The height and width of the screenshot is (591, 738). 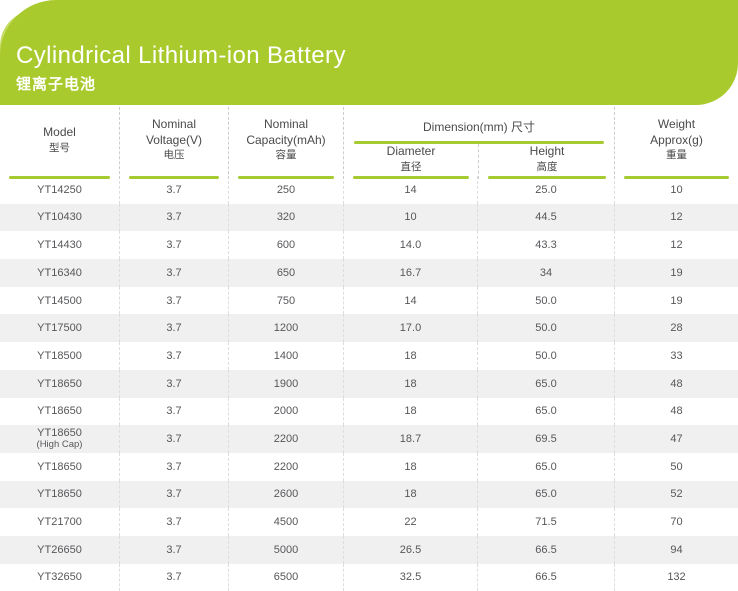 I want to click on header-weight-en2: Approx(g), so click(x=676, y=139).